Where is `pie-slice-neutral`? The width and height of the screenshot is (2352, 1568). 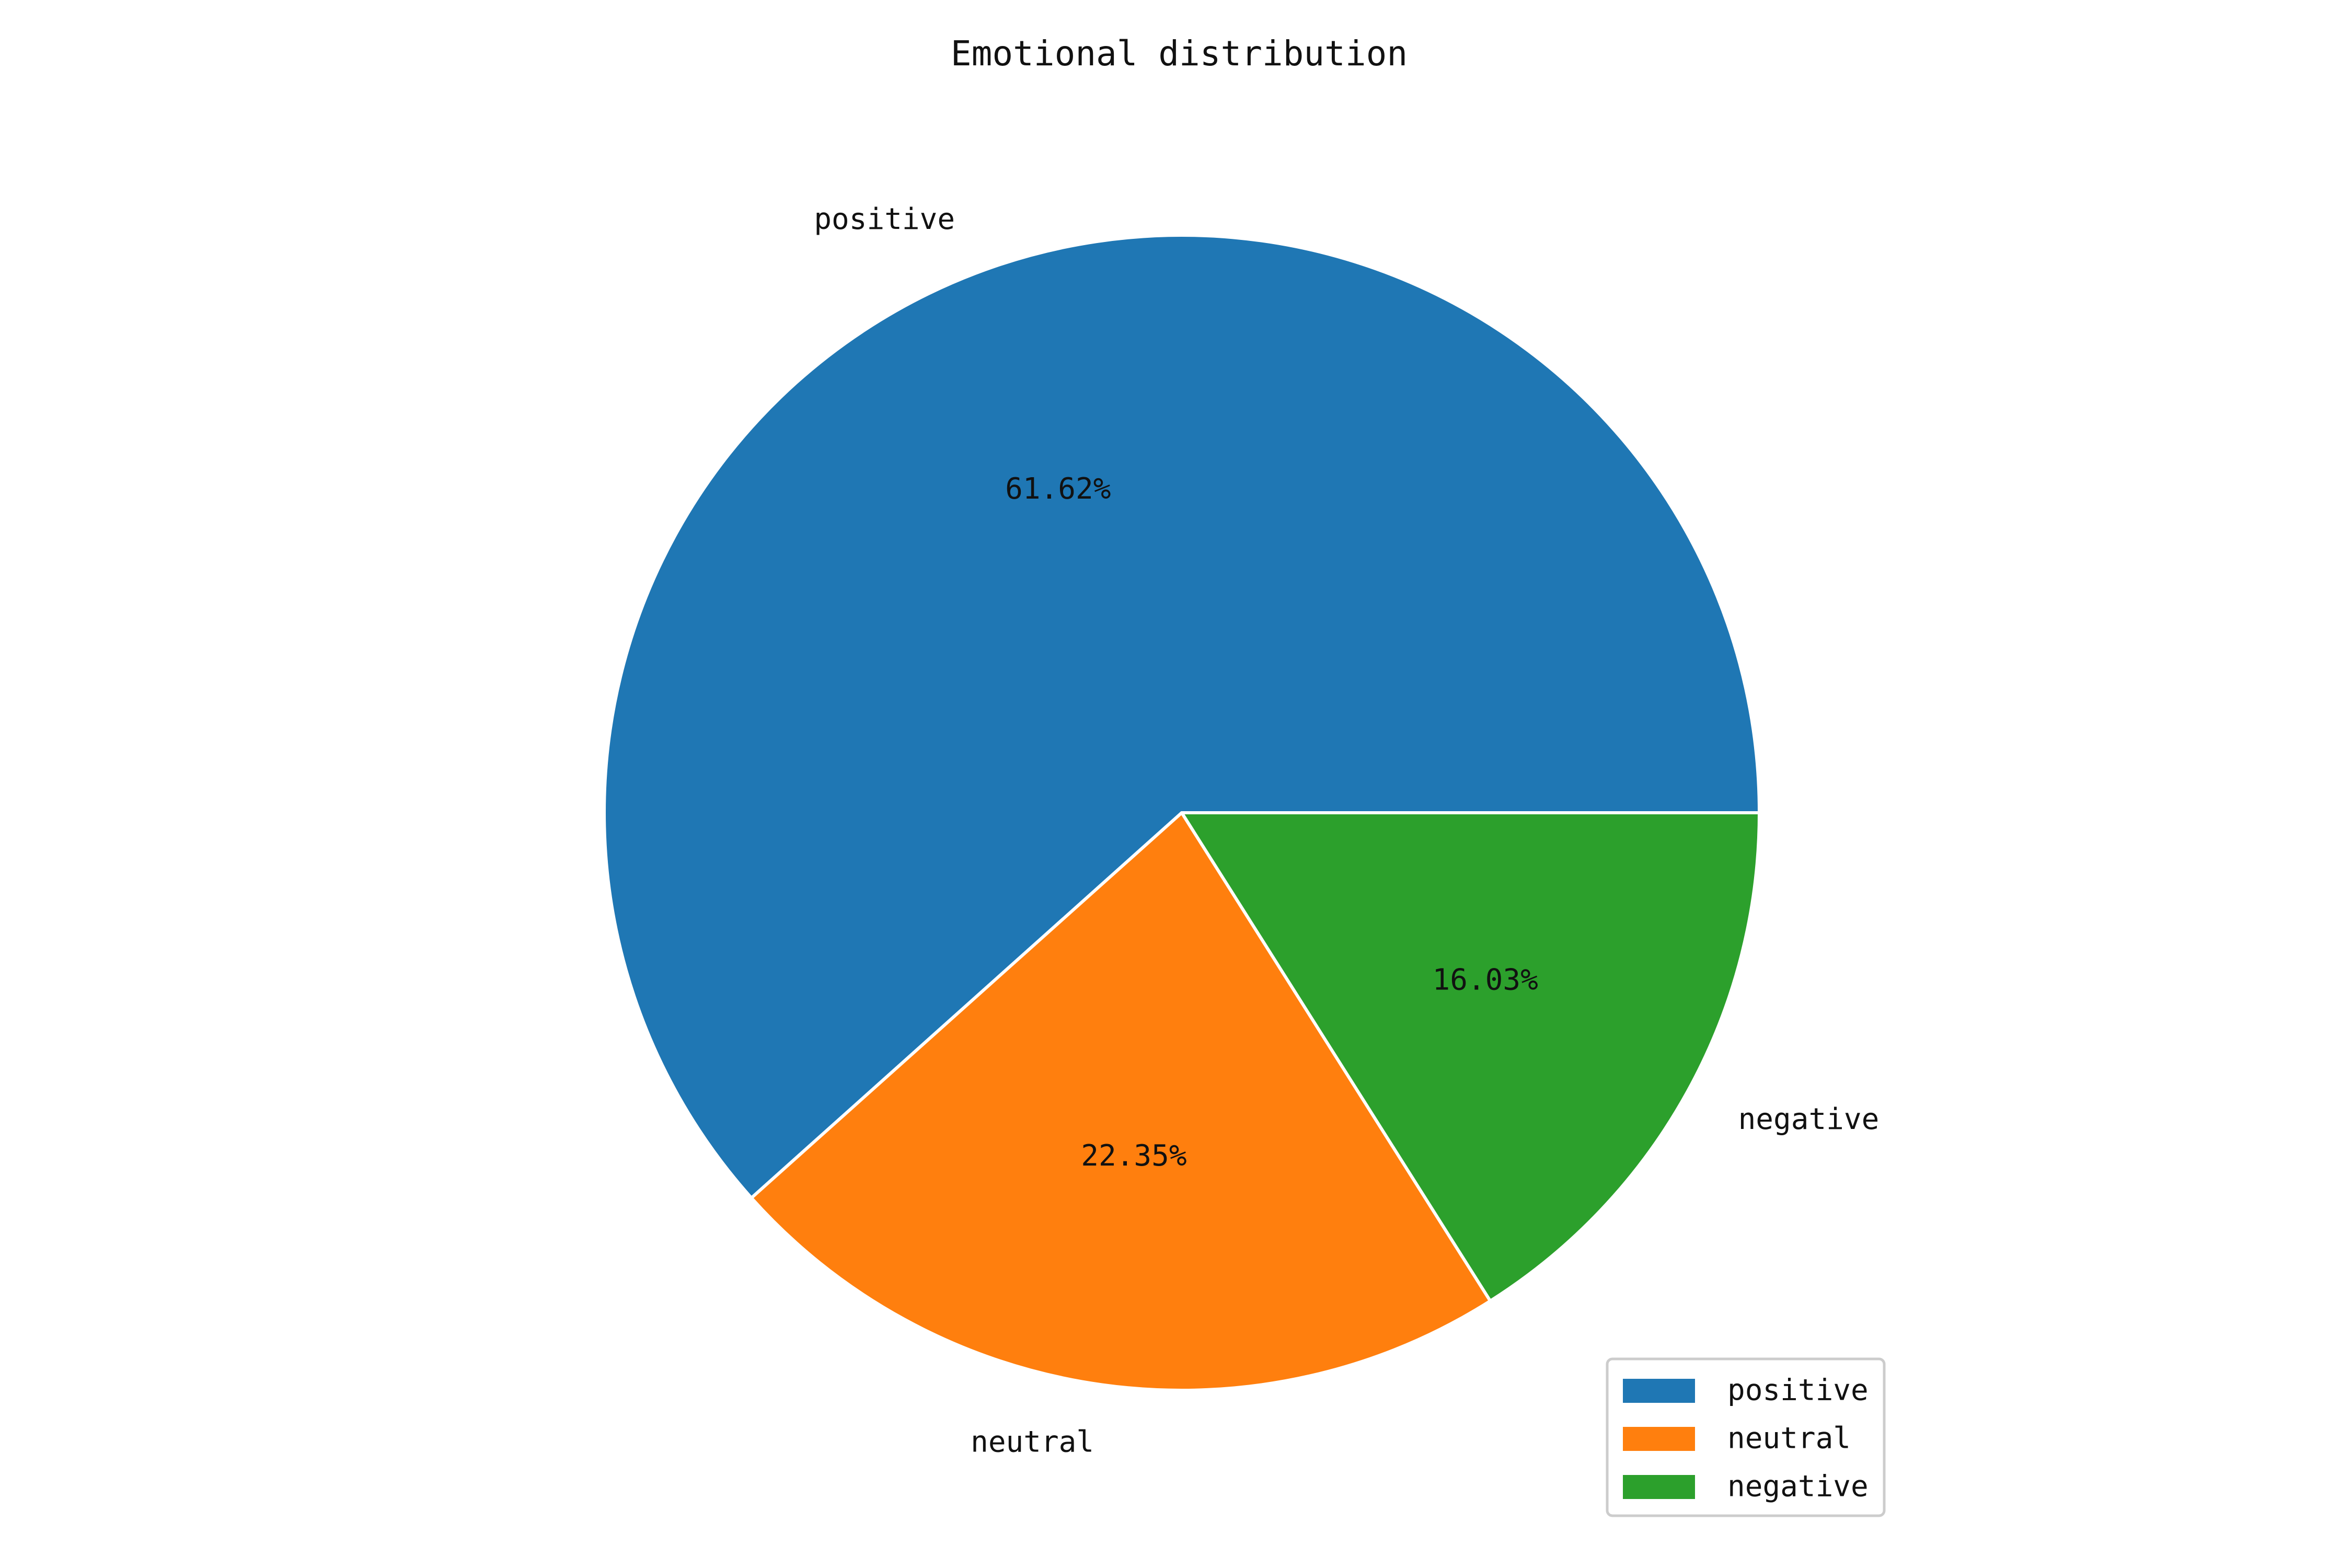
pie-slice-neutral is located at coordinates (1121, 1101).